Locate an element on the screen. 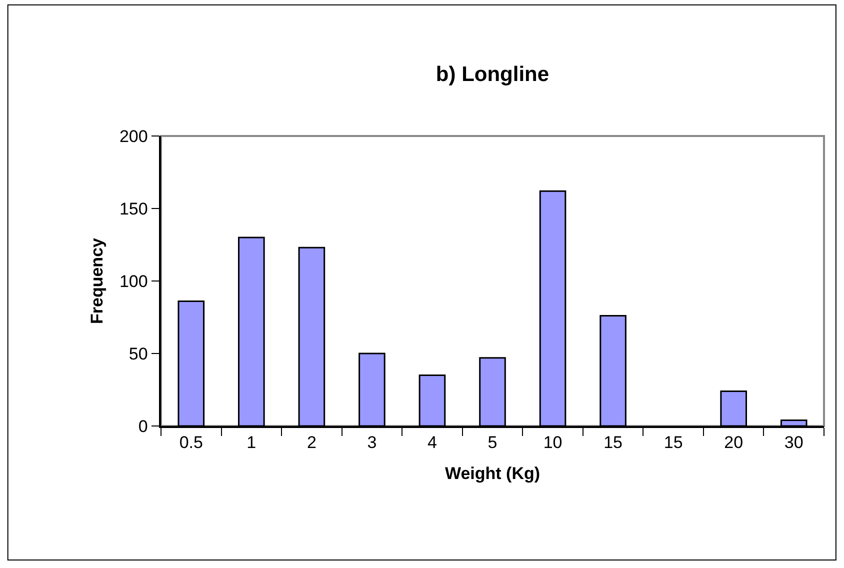  x-tick-label: 2 is located at coordinates (311, 442).